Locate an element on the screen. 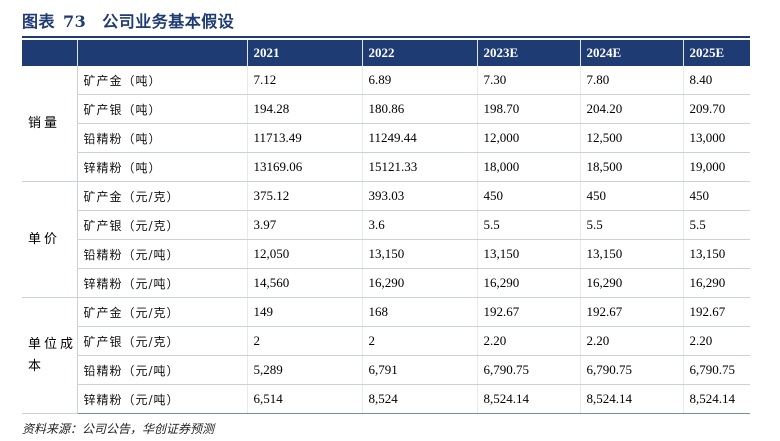 The width and height of the screenshot is (780, 441). item-label: 矿产金（吨） is located at coordinates (162, 80).